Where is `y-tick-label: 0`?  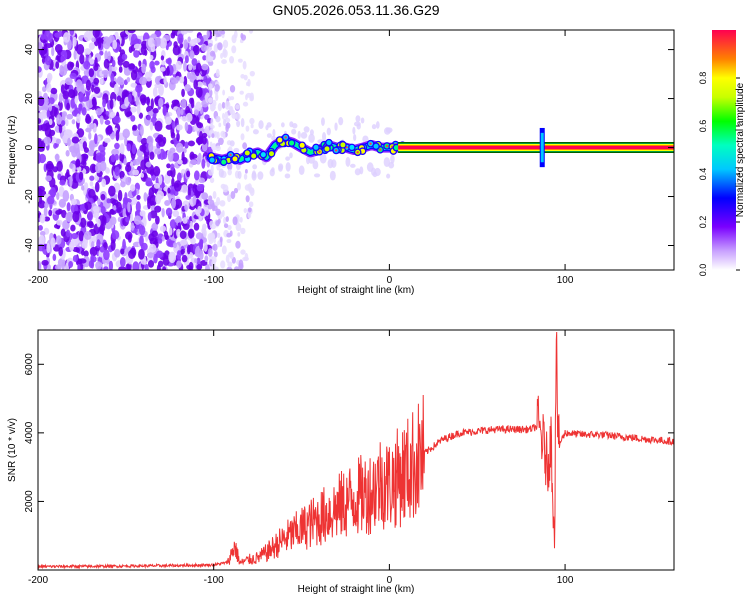 y-tick-label: 0 is located at coordinates (29, 147).